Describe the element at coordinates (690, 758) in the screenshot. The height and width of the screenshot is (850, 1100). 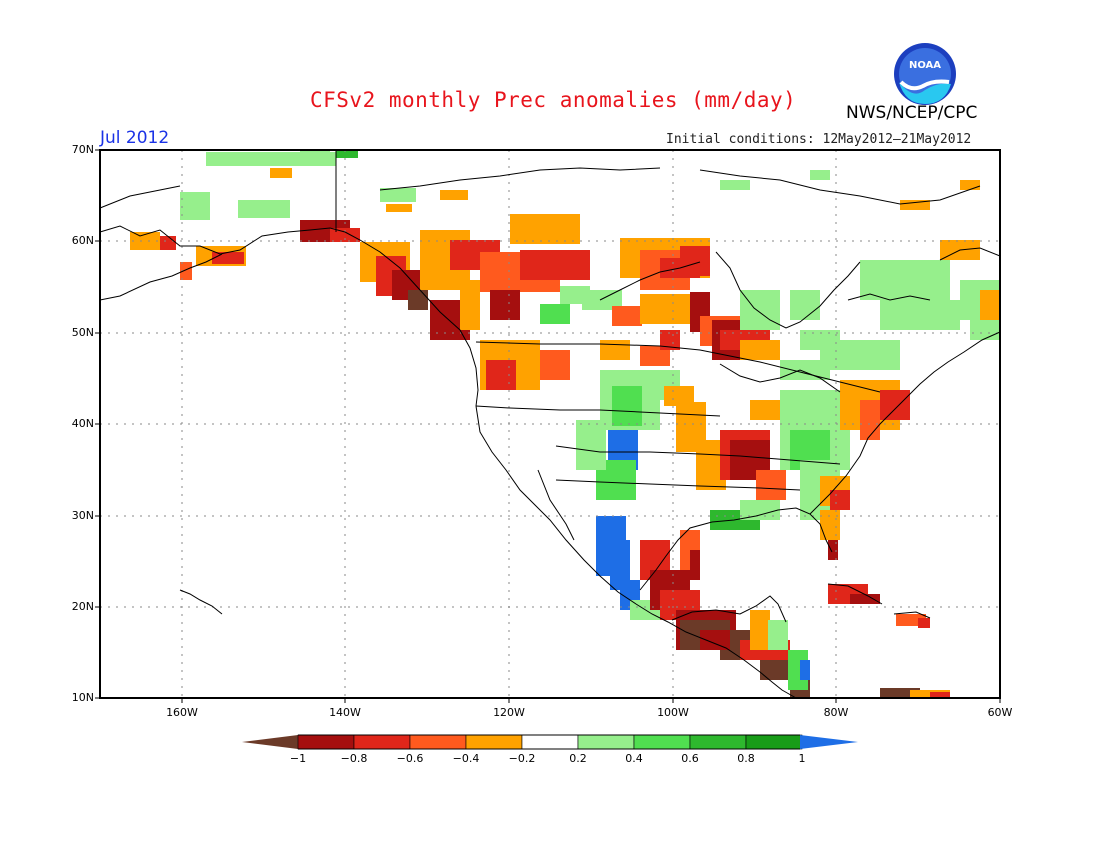
I see `colorbar-label: 0.6` at that location.